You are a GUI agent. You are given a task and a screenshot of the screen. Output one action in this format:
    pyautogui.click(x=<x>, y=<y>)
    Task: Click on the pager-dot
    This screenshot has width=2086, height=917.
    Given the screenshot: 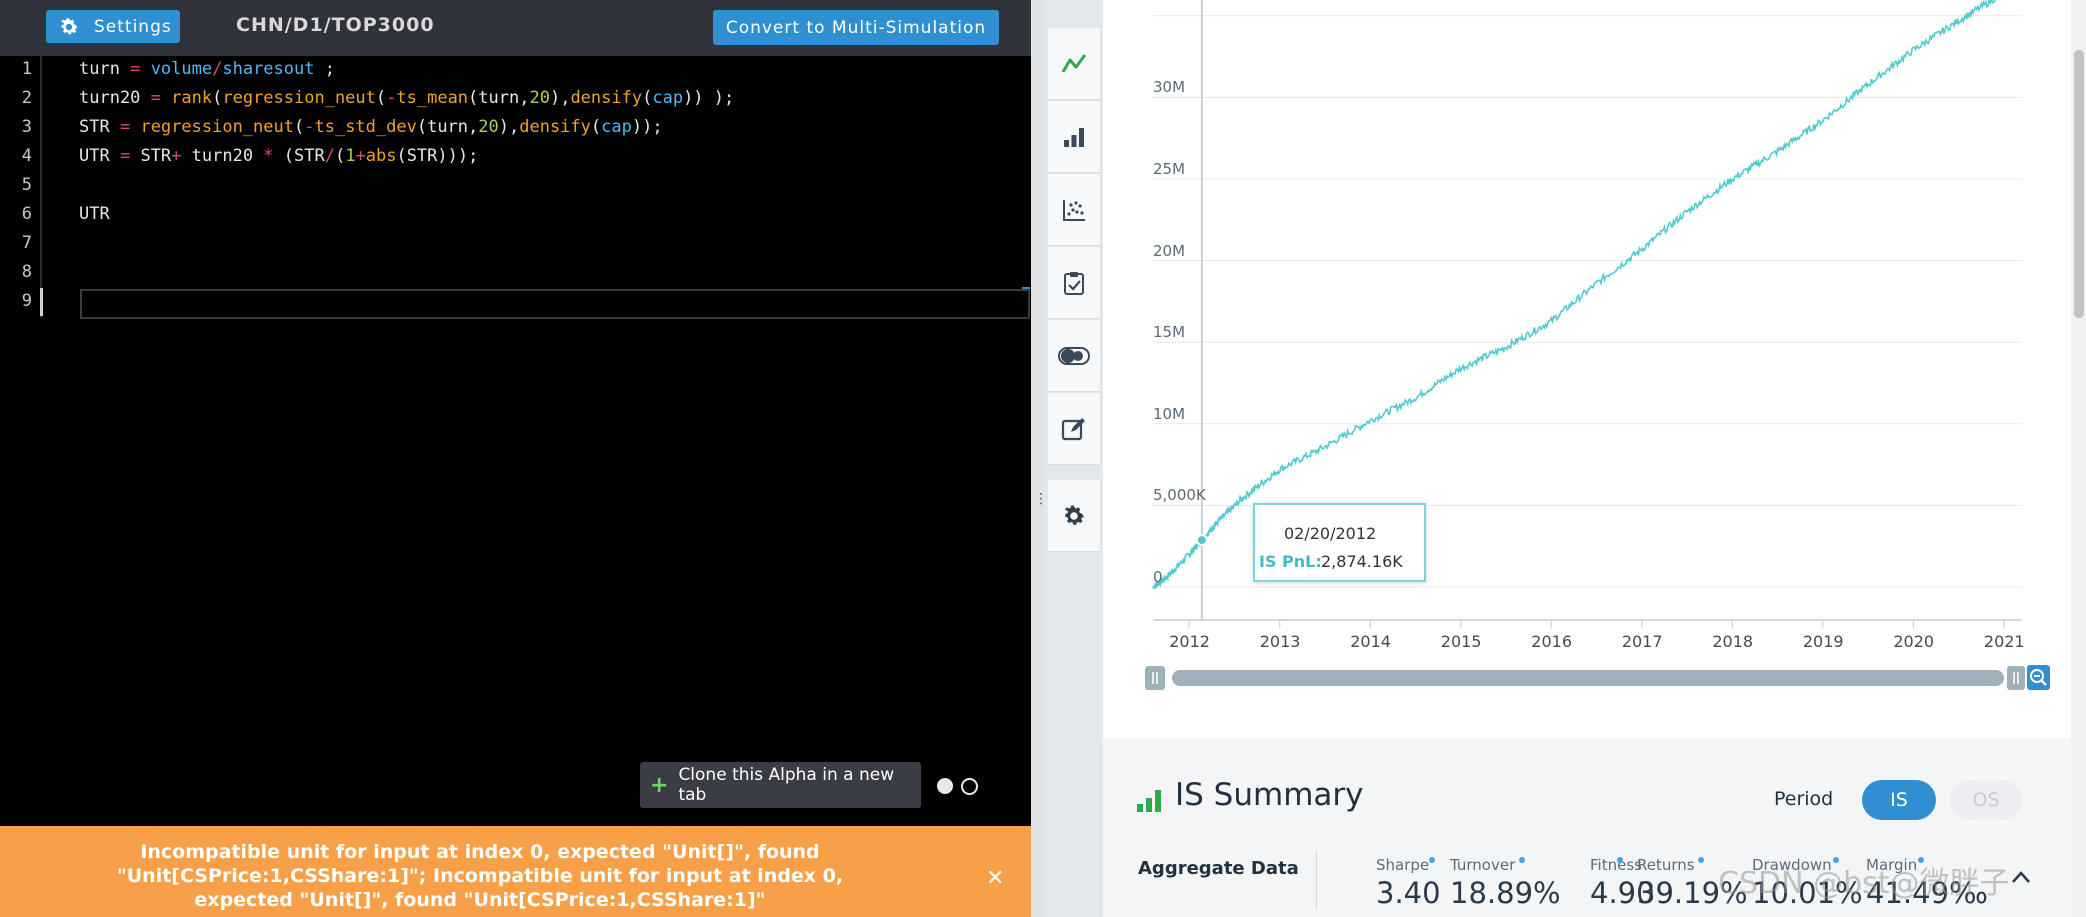 What is the action you would take?
    pyautogui.click(x=969, y=786)
    